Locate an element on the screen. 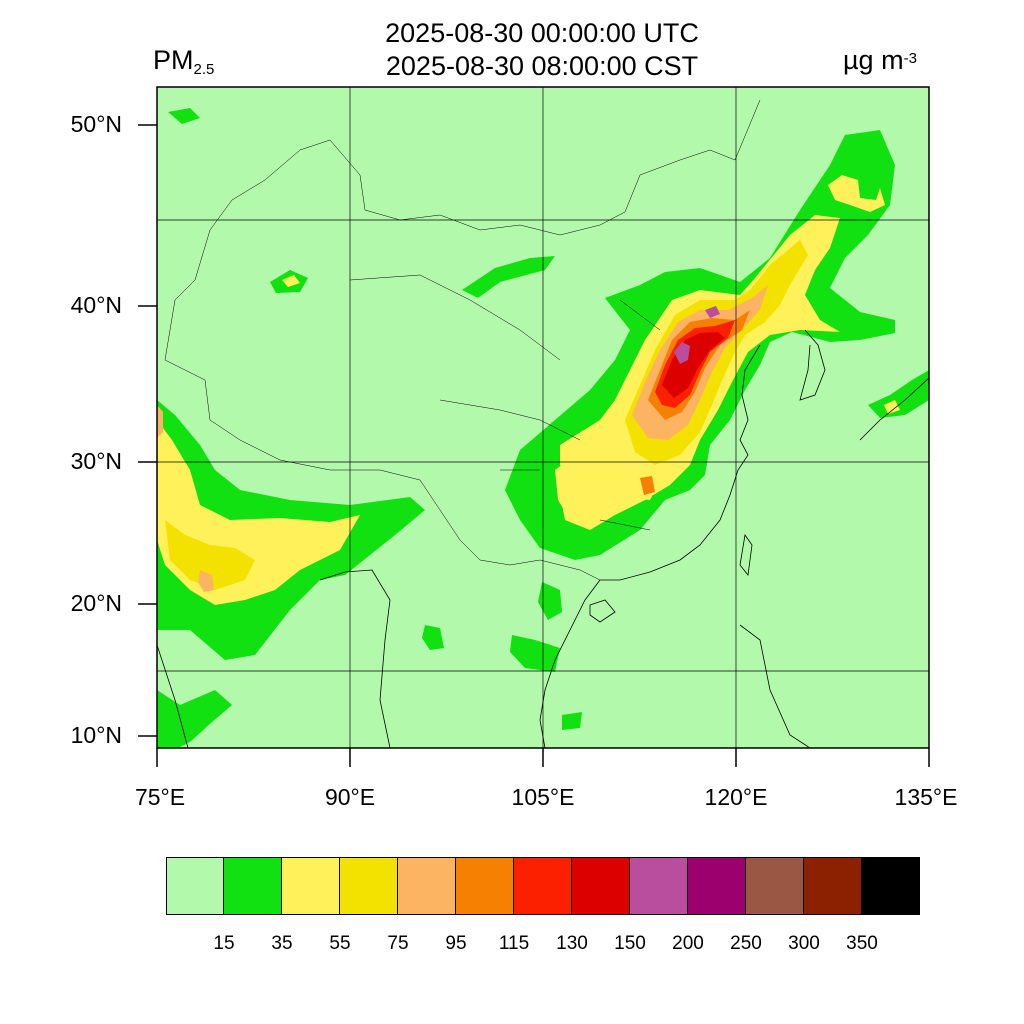 This screenshot has width=1024, height=1024. variable-label: PM2.5 is located at coordinates (184, 61).